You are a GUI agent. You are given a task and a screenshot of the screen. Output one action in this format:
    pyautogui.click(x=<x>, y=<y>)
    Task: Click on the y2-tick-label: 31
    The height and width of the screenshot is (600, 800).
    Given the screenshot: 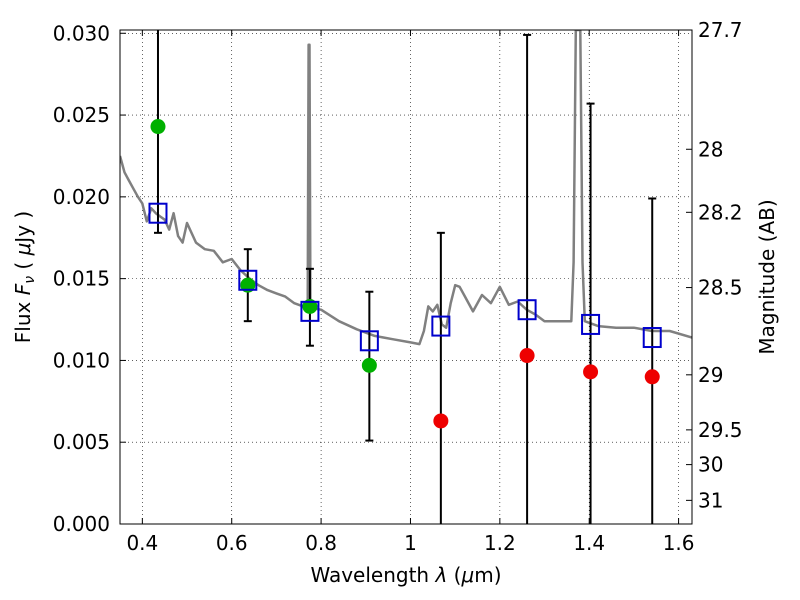 What is the action you would take?
    pyautogui.click(x=710, y=500)
    